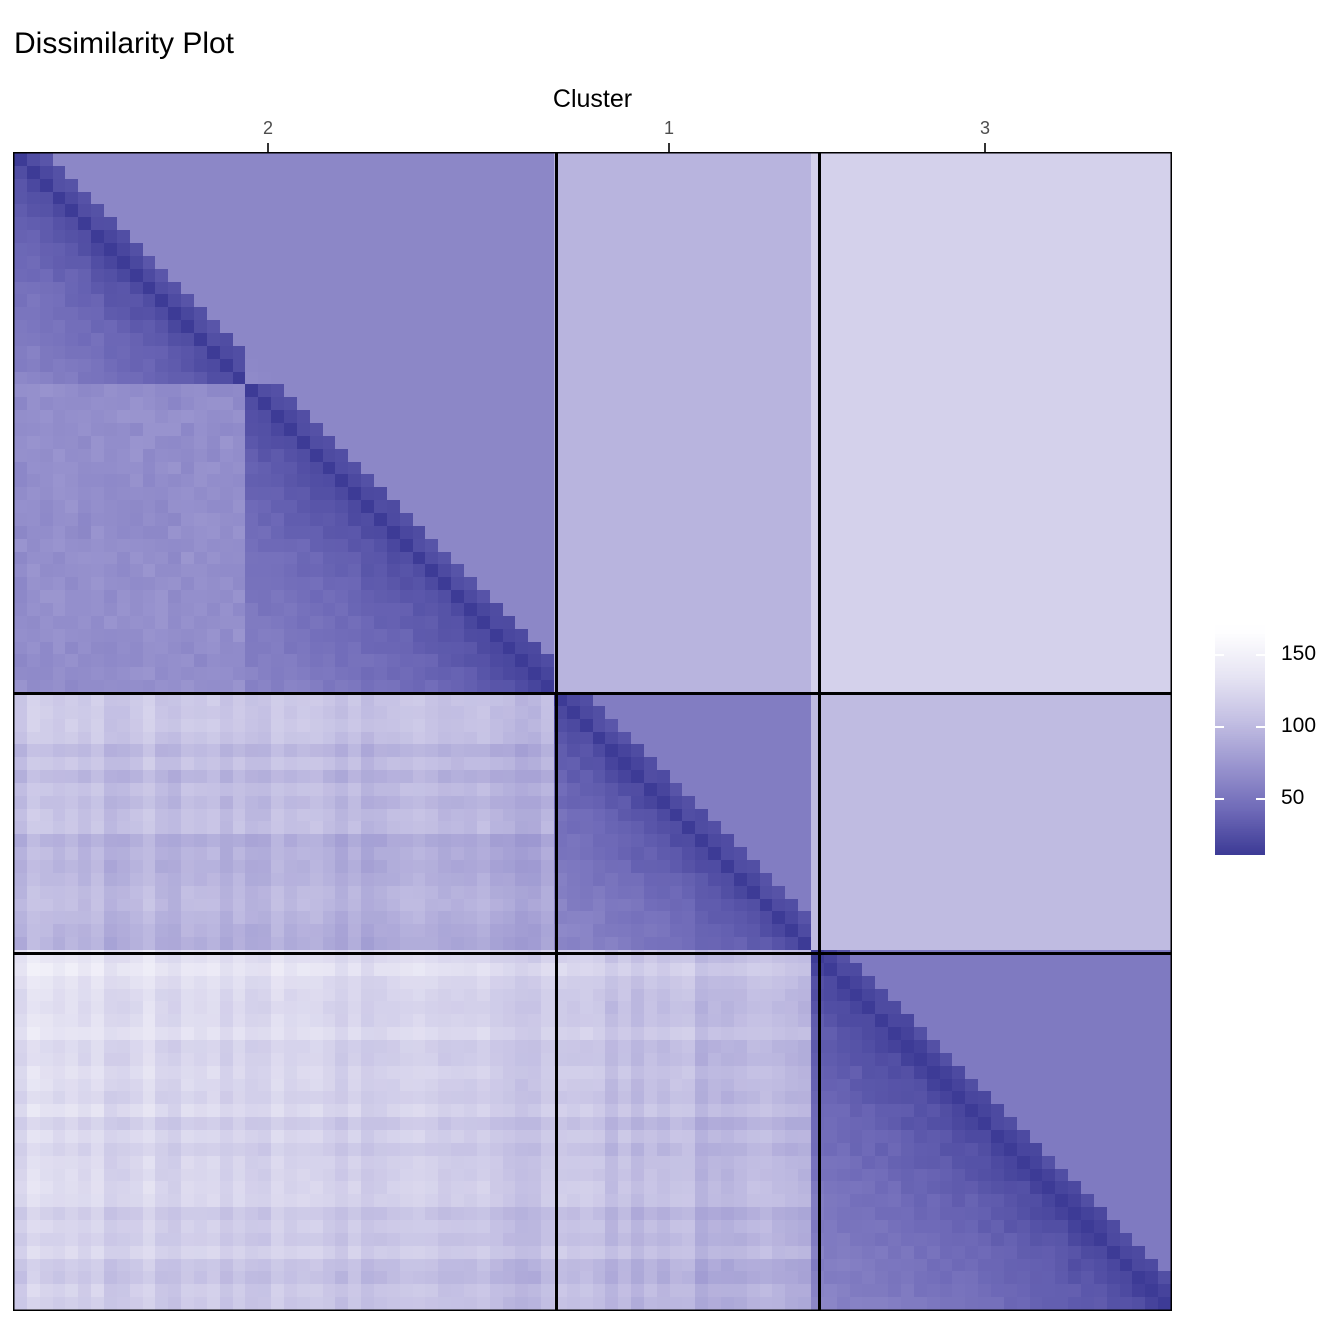  What do you see at coordinates (1293, 797) in the screenshot?
I see `colorbar-tick-label-50: 50` at bounding box center [1293, 797].